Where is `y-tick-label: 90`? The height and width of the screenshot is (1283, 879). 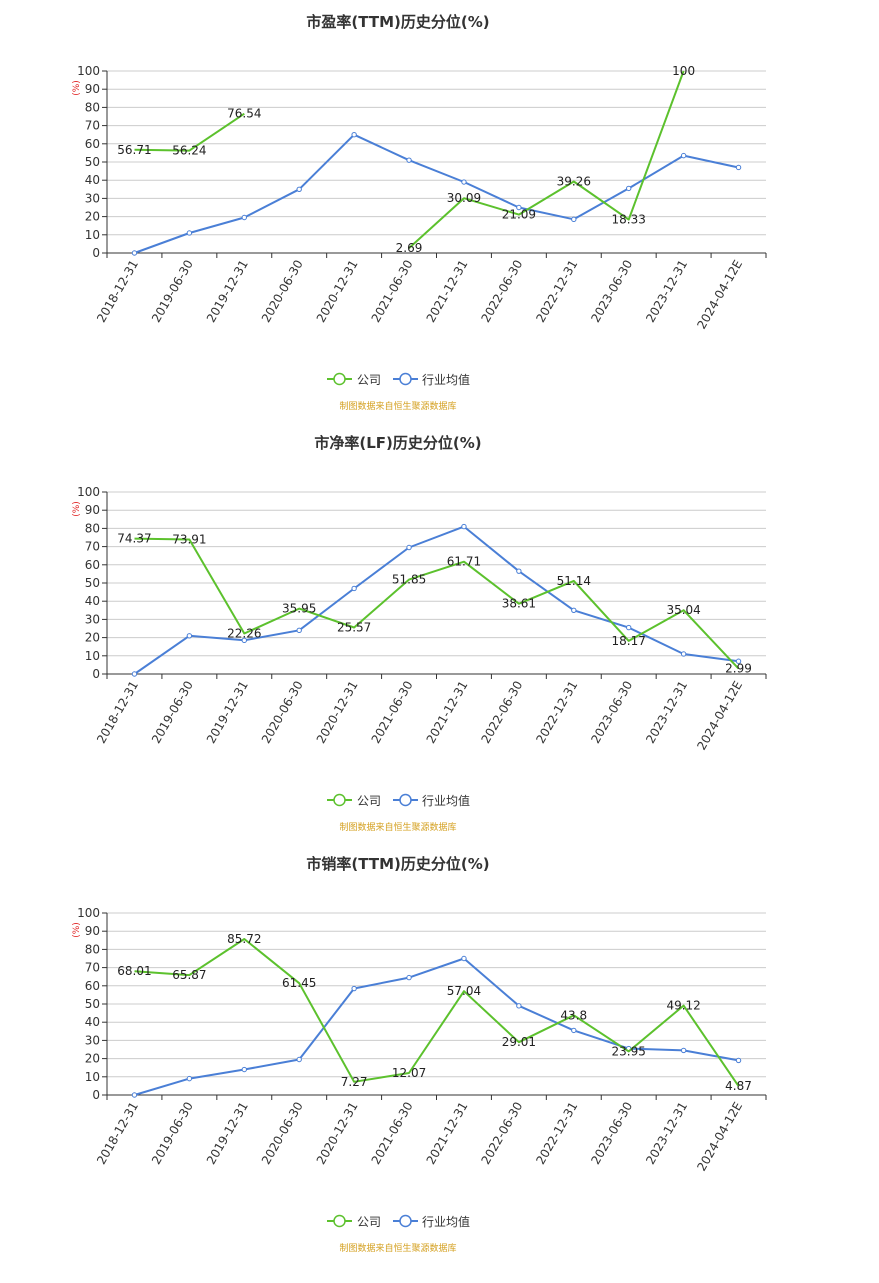
y-tick-label: 90 is located at coordinates (92, 89).